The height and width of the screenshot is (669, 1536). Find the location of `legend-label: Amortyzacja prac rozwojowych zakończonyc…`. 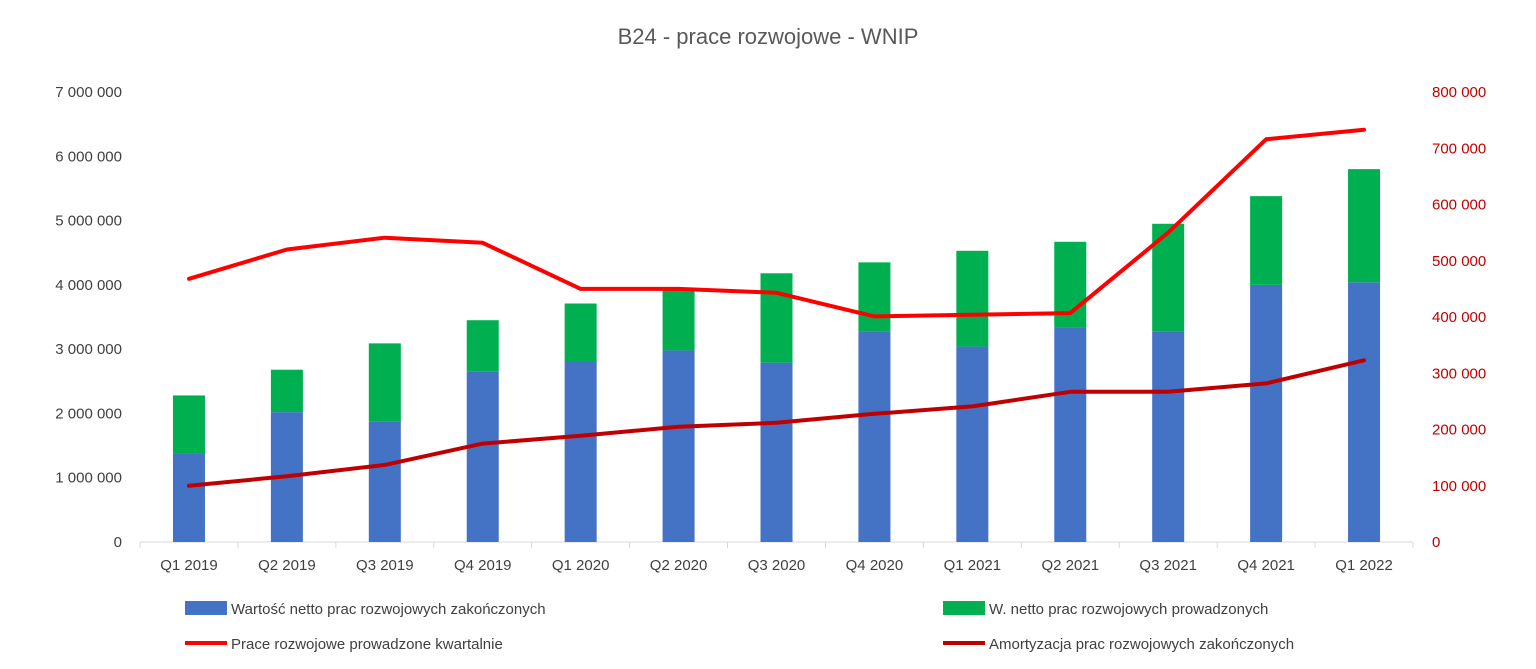

legend-label: Amortyzacja prac rozwojowych zakończonyc… is located at coordinates (1141, 644).